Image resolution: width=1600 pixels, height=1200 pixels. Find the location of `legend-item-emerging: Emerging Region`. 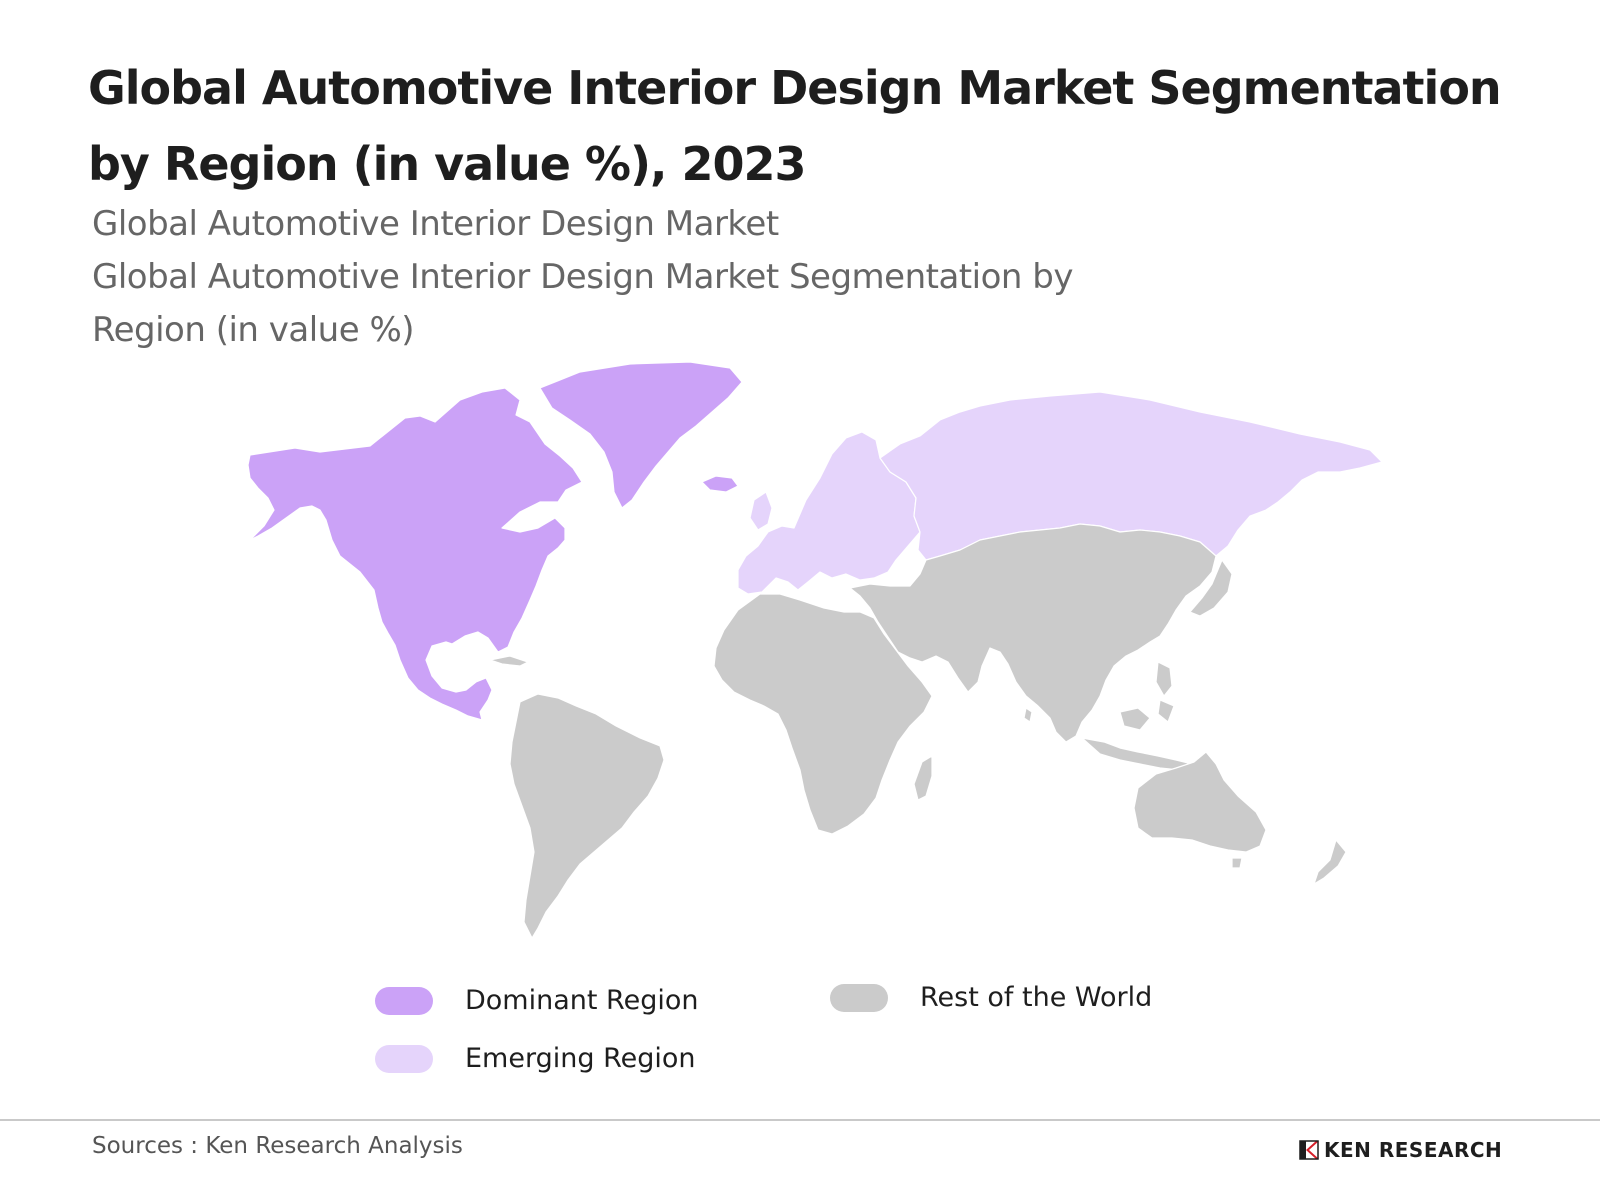

legend-item-emerging: Emerging Region is located at coordinates (535, 1058).